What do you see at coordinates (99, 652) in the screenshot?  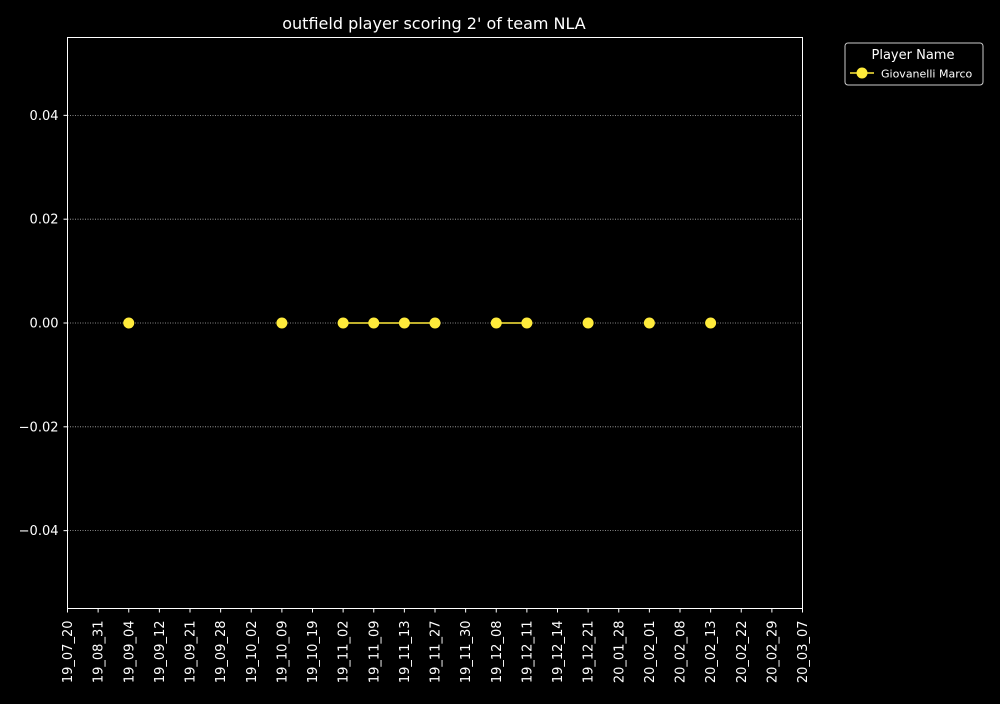 I see `x-tick-label: 19_08_31` at bounding box center [99, 652].